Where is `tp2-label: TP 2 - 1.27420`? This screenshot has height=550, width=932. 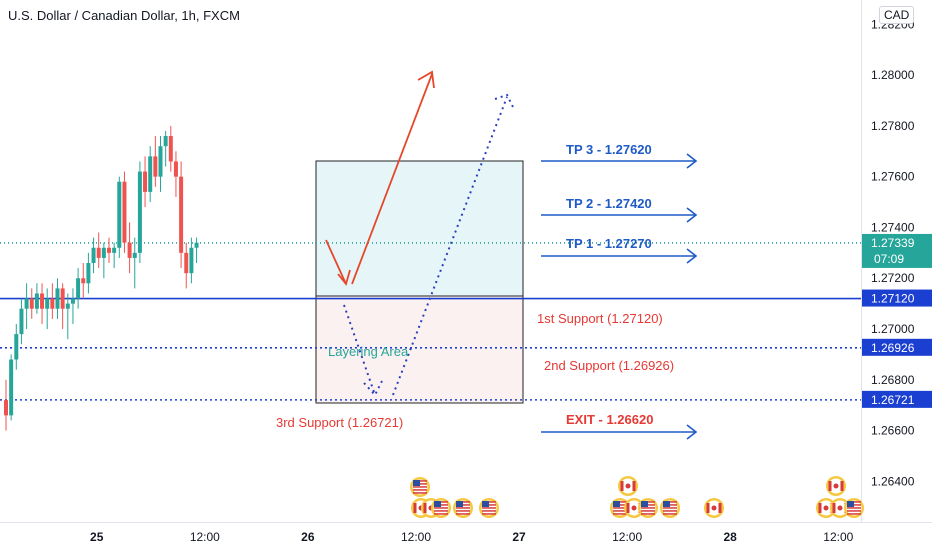
tp2-label: TP 2 - 1.27420 is located at coordinates (609, 203).